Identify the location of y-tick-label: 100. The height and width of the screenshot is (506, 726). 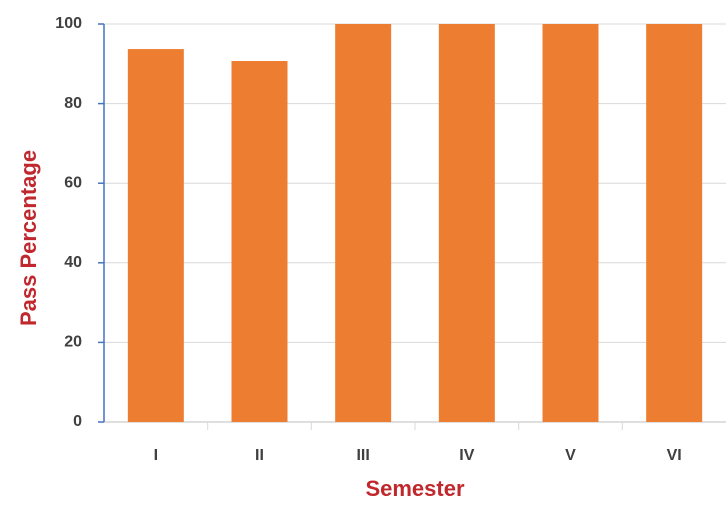
(68, 23).